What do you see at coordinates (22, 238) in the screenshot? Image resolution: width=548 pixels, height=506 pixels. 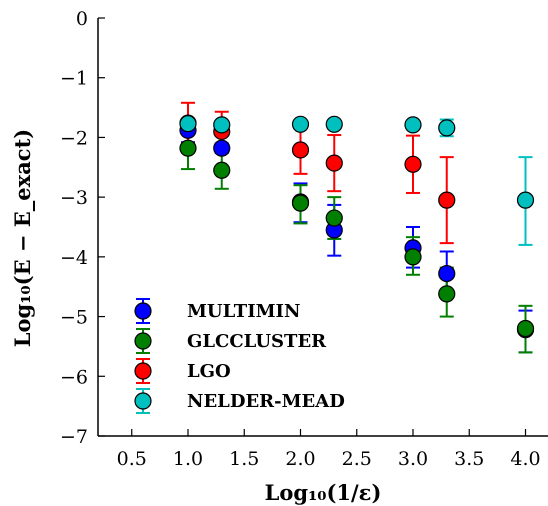 I see `y-axis-label: Log₁₀(E − E_exact)` at bounding box center [22, 238].